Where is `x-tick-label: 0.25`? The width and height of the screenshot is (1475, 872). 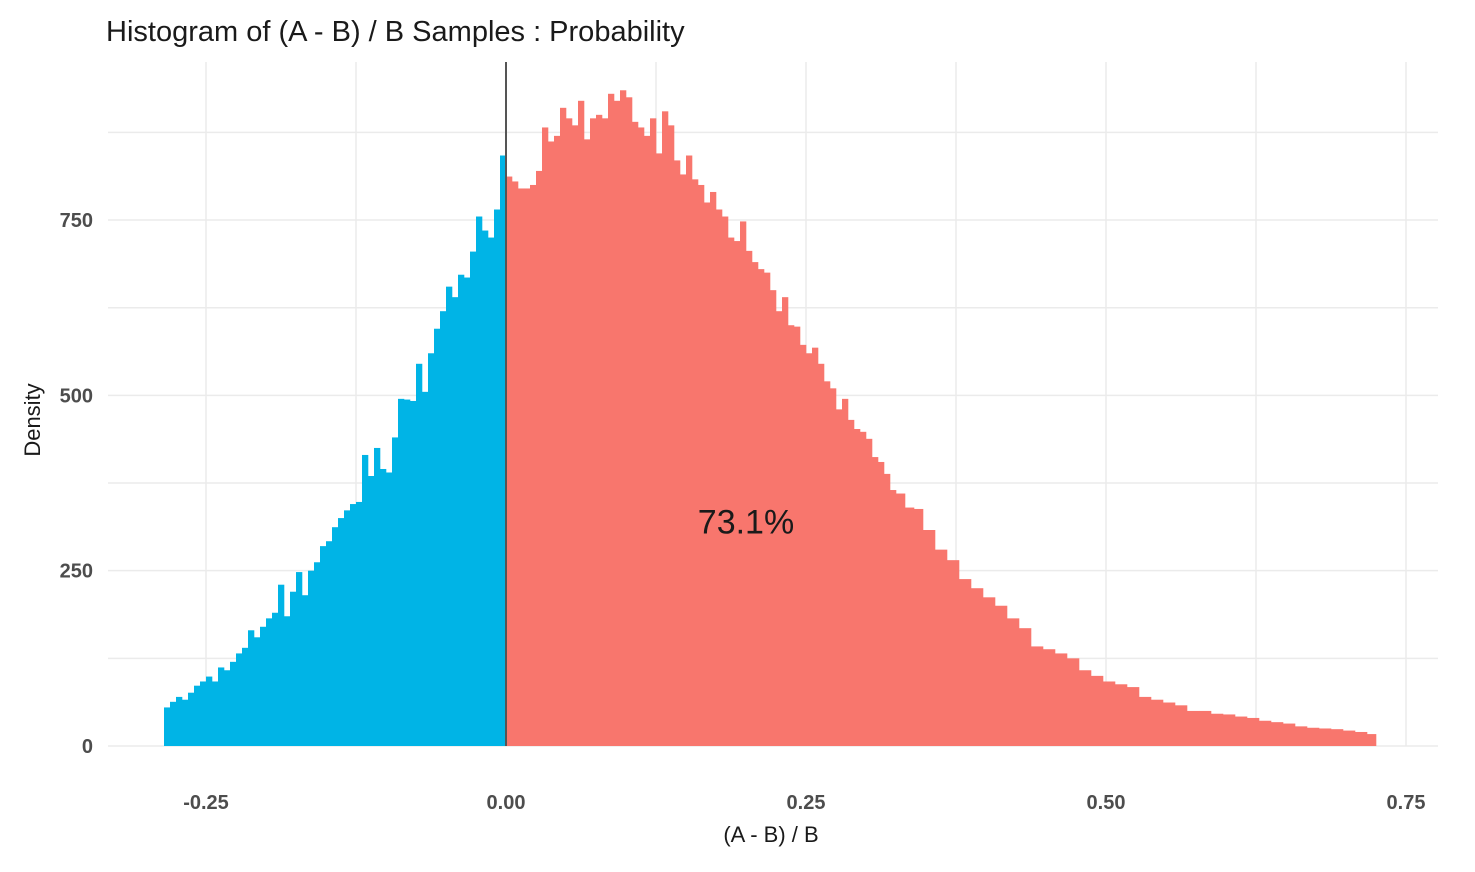
x-tick-label: 0.25 is located at coordinates (806, 803).